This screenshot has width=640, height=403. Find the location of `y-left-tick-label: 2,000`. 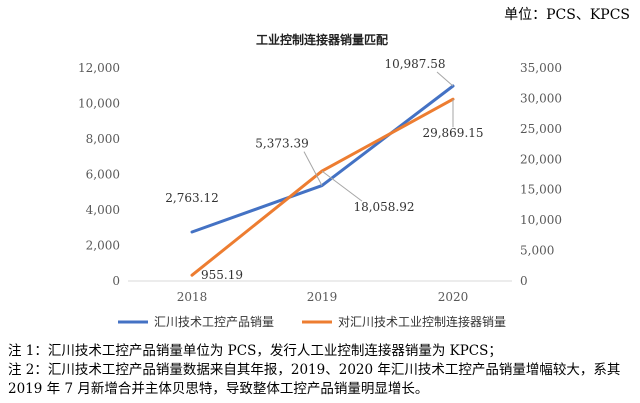

y-left-tick-label: 2,000 is located at coordinates (103, 246).